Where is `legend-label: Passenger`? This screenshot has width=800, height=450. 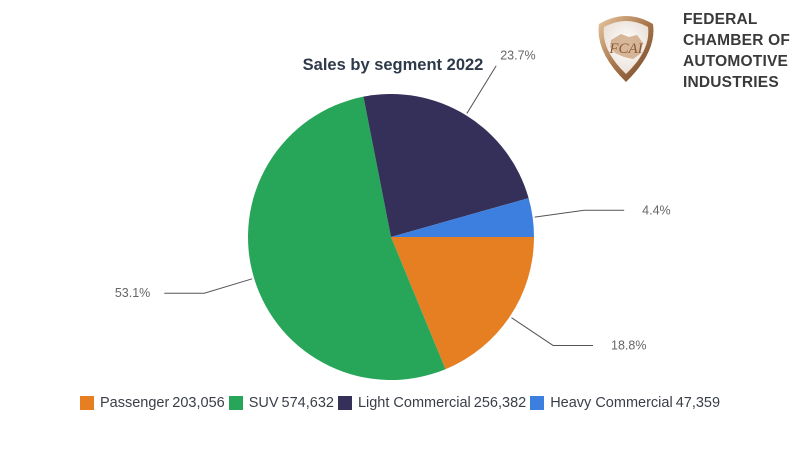
legend-label: Passenger is located at coordinates (134, 403).